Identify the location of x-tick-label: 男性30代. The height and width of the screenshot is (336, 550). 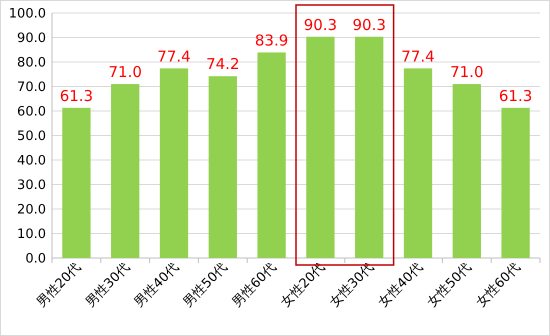
(108, 285).